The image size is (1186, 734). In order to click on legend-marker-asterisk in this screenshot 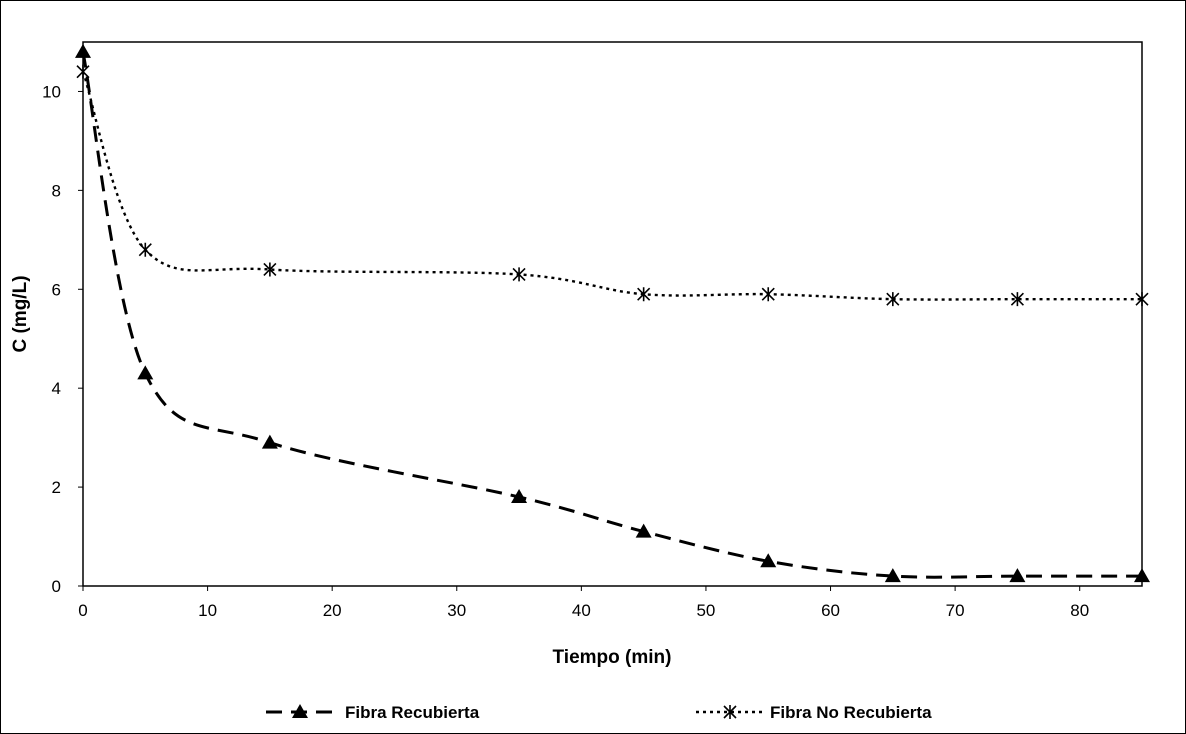, I will do `click(730, 712)`.